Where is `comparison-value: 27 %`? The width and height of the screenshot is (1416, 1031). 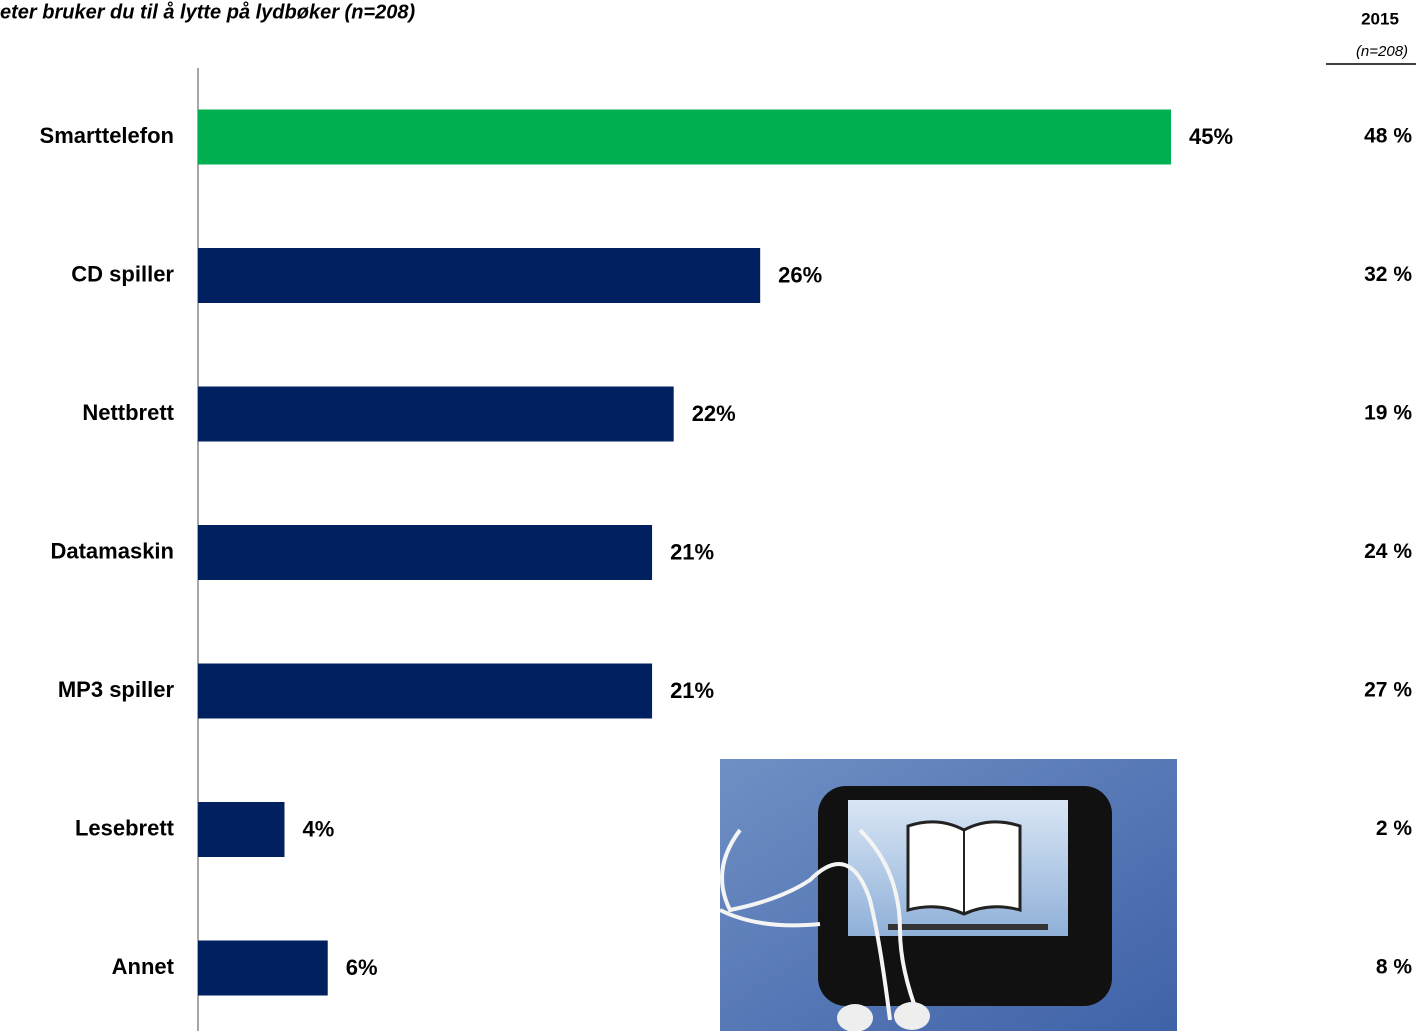
comparison-value: 27 % is located at coordinates (1388, 690).